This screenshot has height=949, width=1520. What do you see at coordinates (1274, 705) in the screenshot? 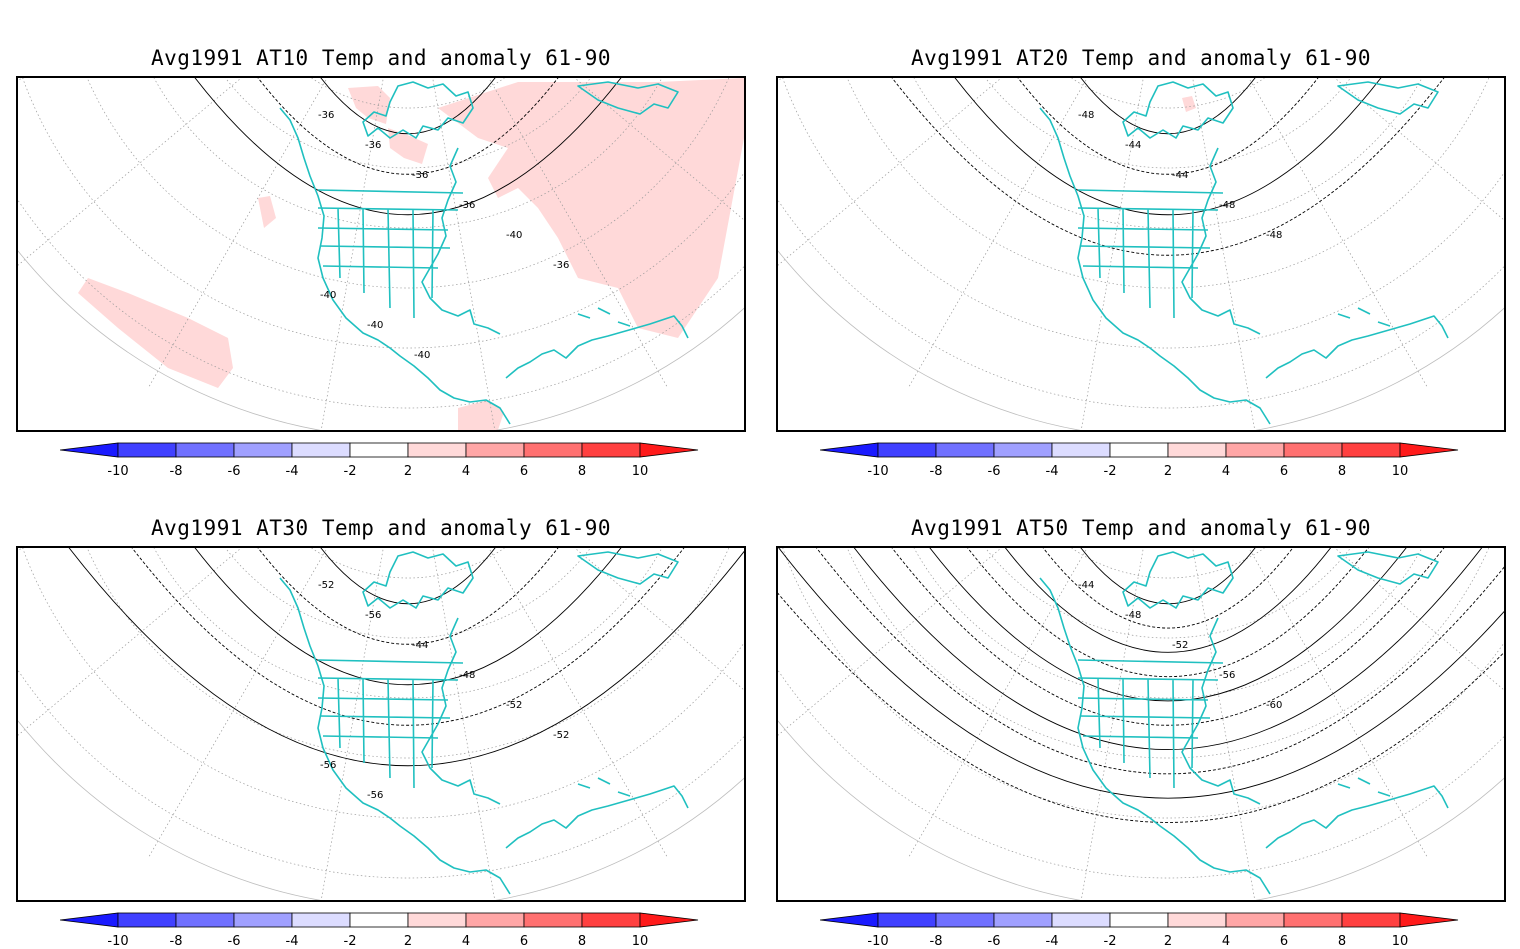
I see `contour-label: -60` at bounding box center [1274, 705].